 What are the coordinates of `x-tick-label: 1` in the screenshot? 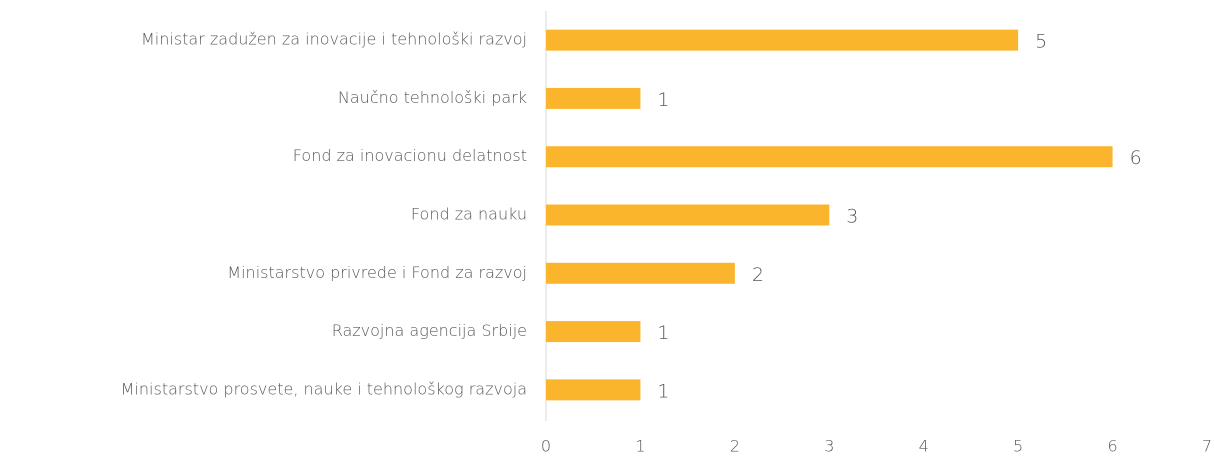 It's located at (640, 446).